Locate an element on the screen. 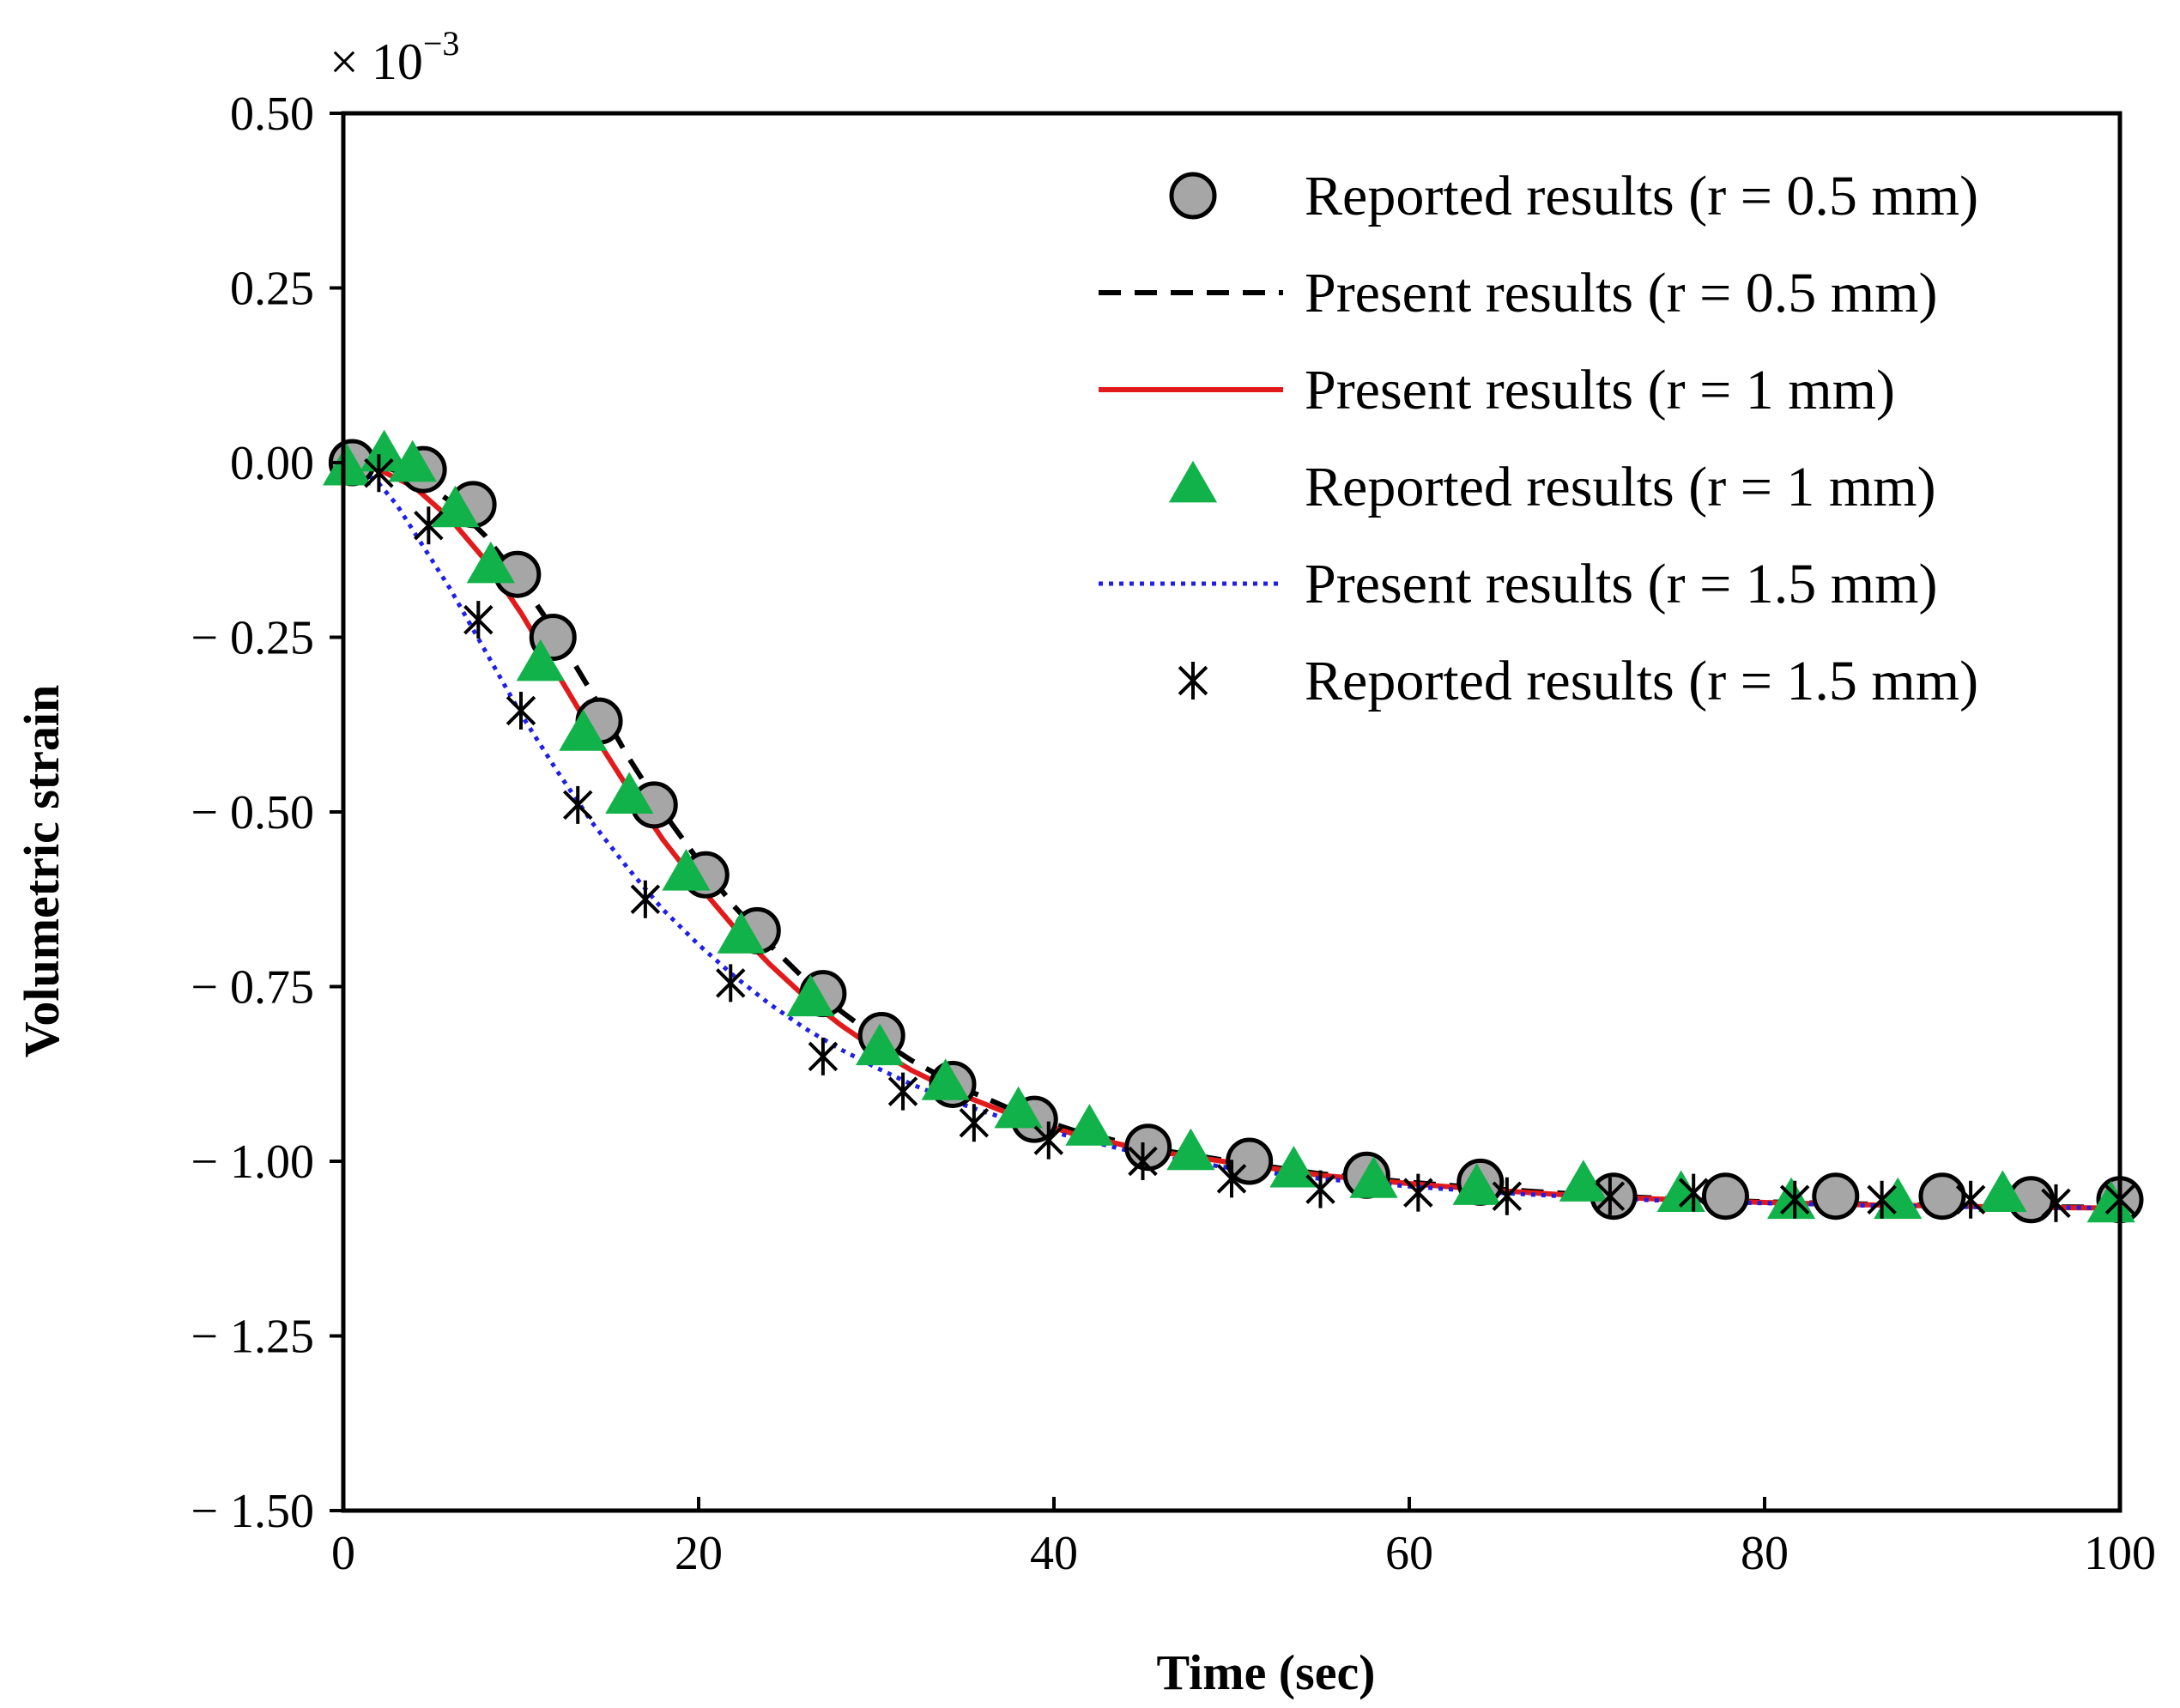 The image size is (2180, 1708). y-tick-label: − 1.25 is located at coordinates (252, 1338).